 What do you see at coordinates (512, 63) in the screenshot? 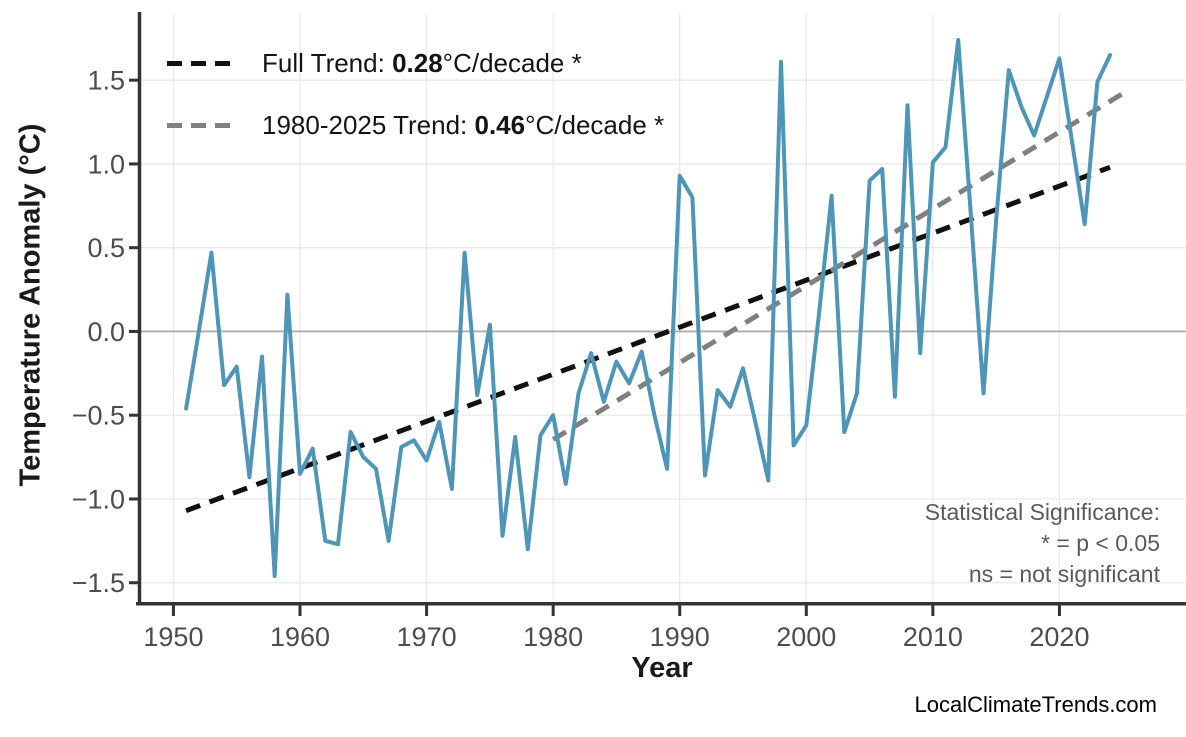
I see `full-trend-suffix: °C/decade *` at bounding box center [512, 63].